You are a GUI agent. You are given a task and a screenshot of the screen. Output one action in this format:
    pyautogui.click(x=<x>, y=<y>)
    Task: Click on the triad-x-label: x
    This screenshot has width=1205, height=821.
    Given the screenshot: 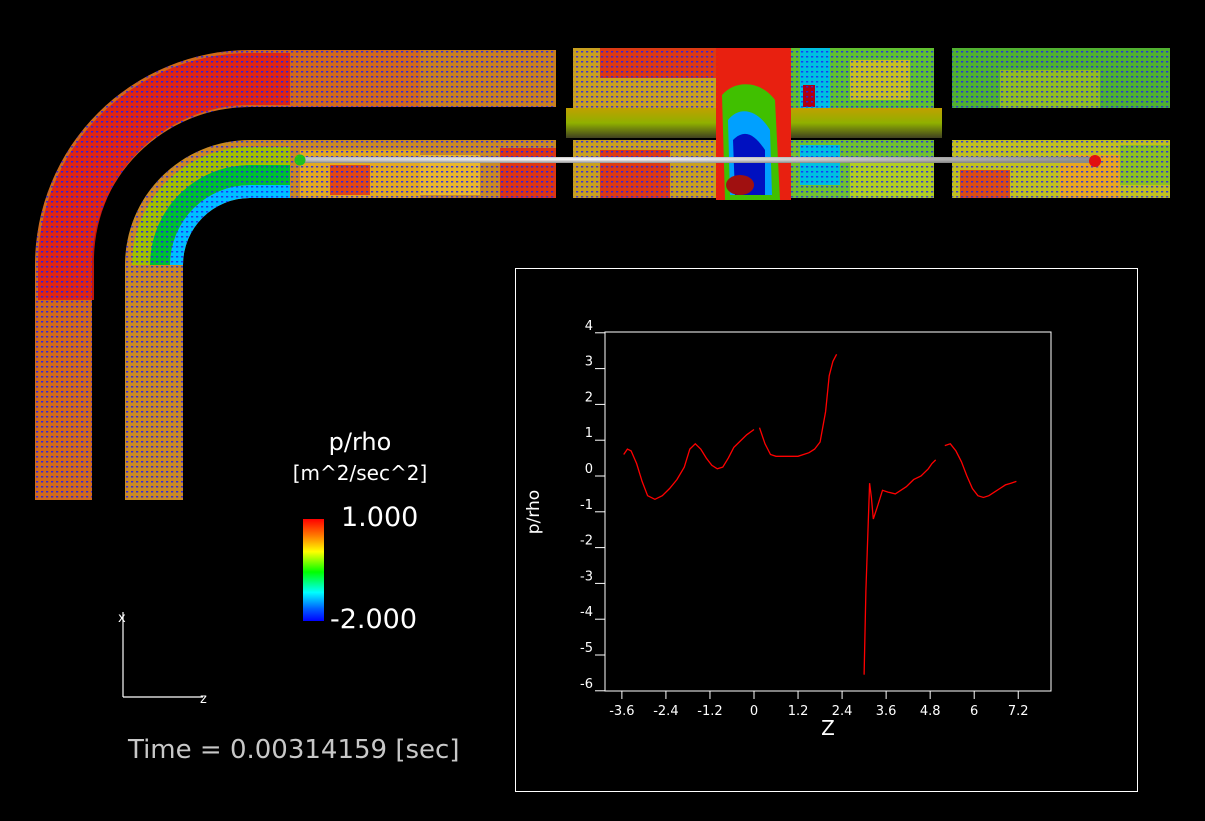 What is the action you would take?
    pyautogui.click(x=122, y=618)
    